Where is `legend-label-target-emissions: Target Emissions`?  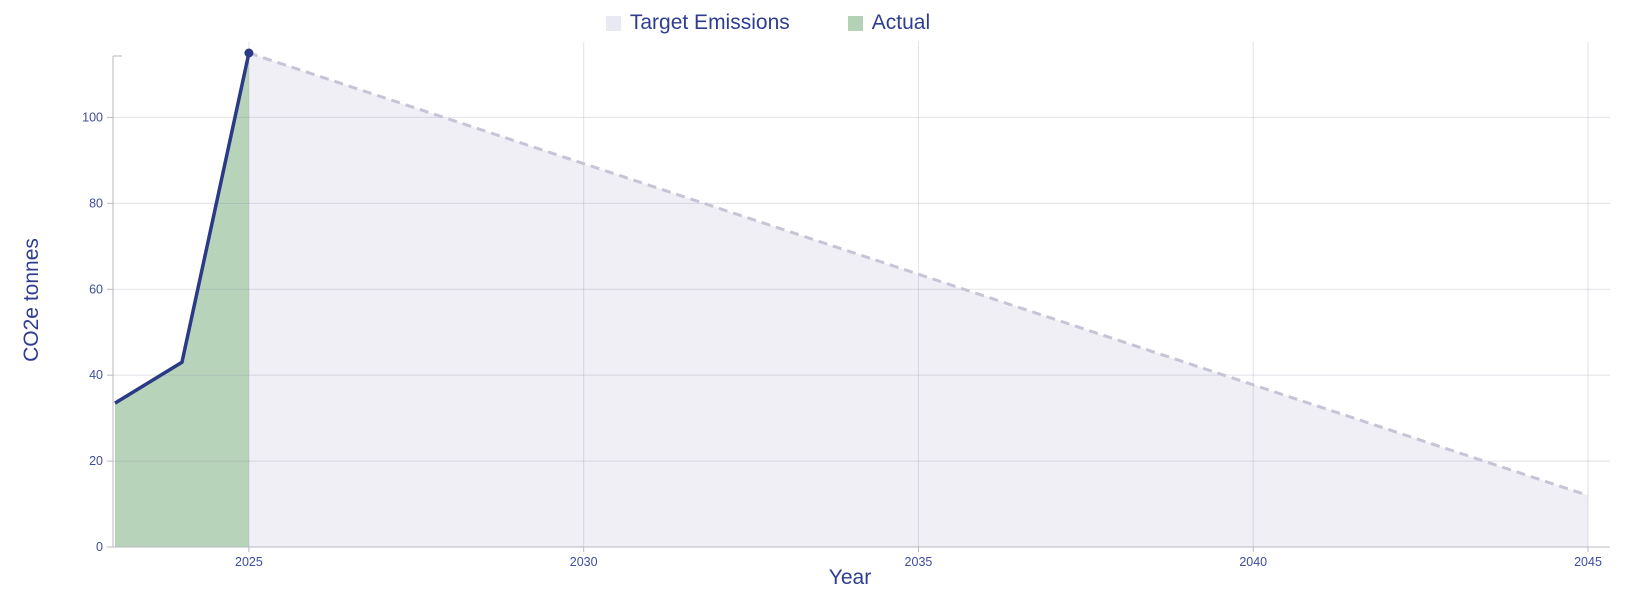 legend-label-target-emissions: Target Emissions is located at coordinates (709, 22).